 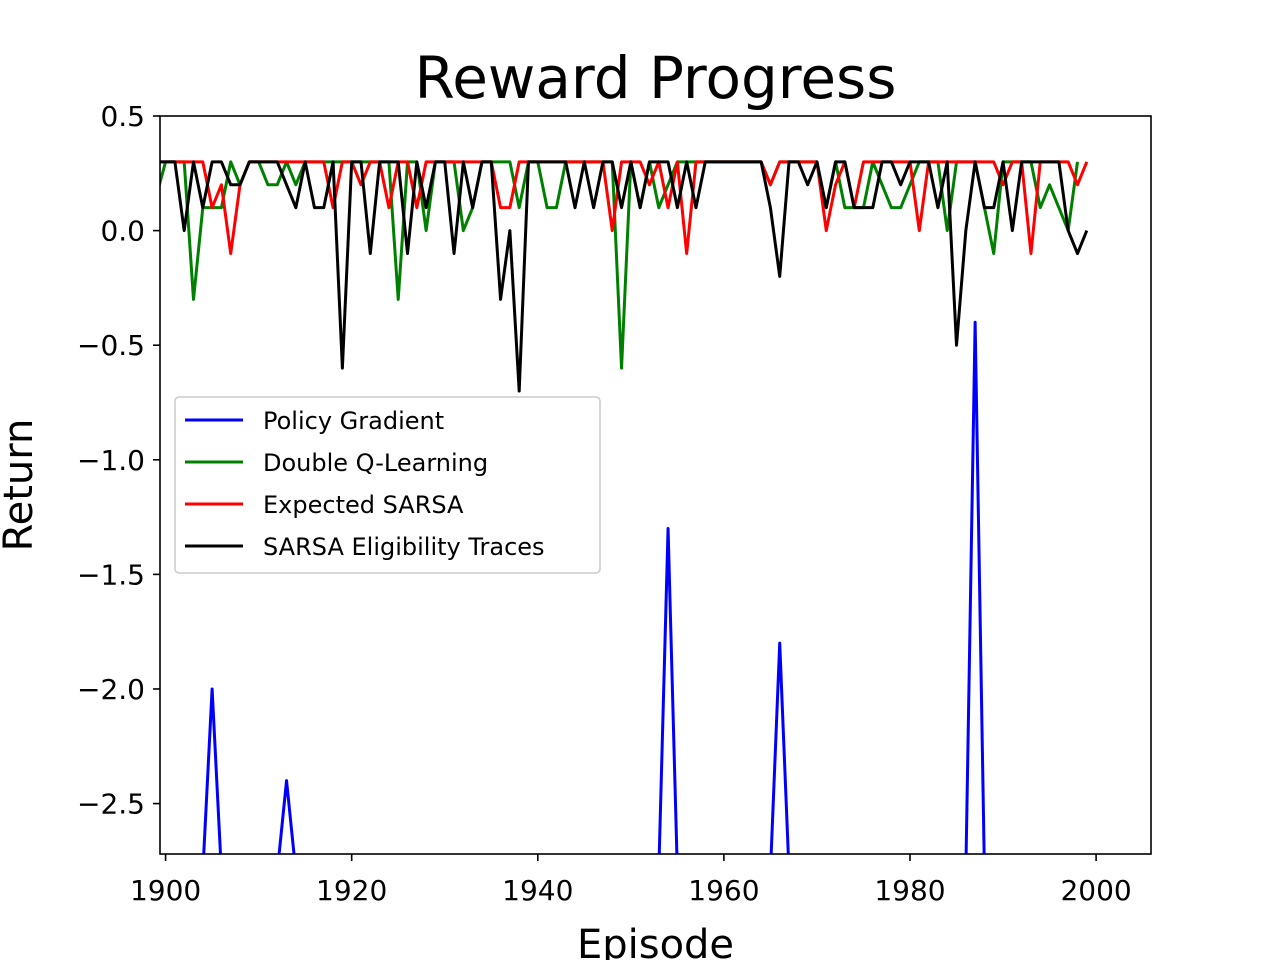 What do you see at coordinates (21, 485) in the screenshot?
I see `y-axis-title: Return` at bounding box center [21, 485].